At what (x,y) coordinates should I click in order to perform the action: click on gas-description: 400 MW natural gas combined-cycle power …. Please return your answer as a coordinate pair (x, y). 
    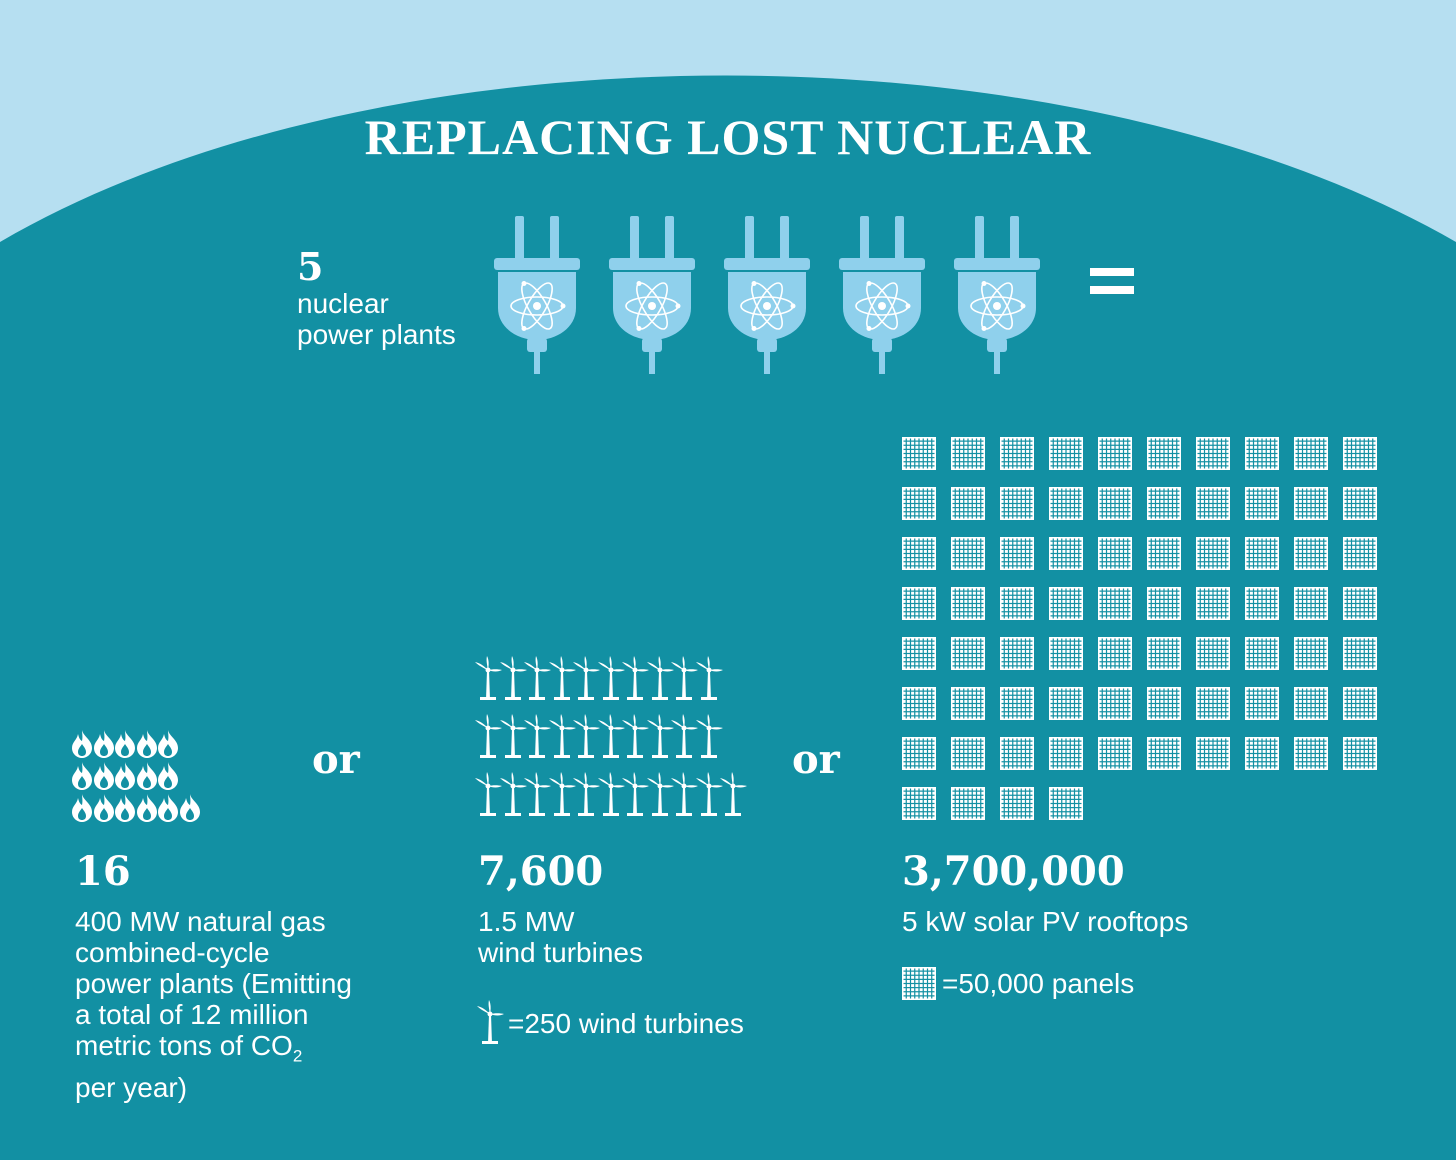
    Looking at the image, I should click on (213, 1004).